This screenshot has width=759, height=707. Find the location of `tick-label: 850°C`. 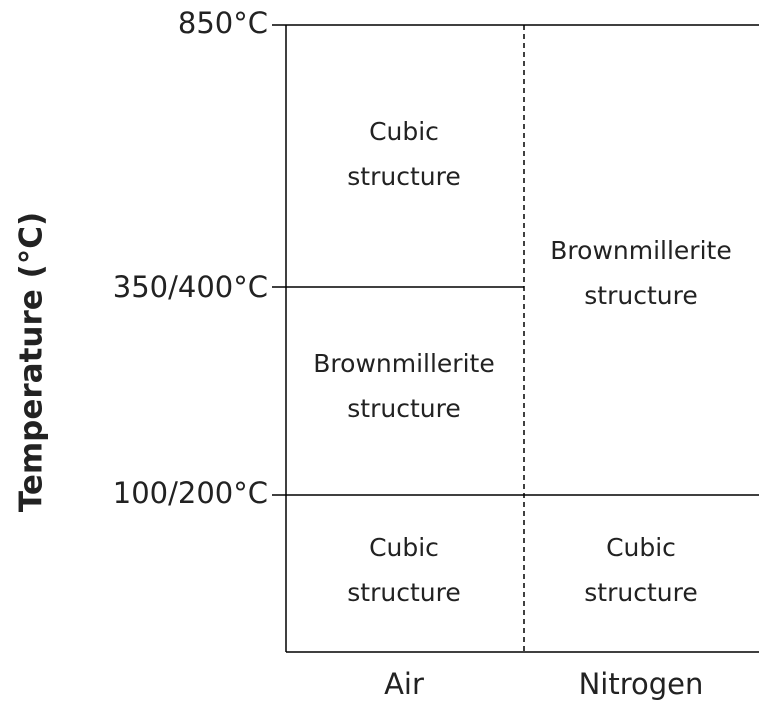

tick-label: 850°C is located at coordinates (223, 23).